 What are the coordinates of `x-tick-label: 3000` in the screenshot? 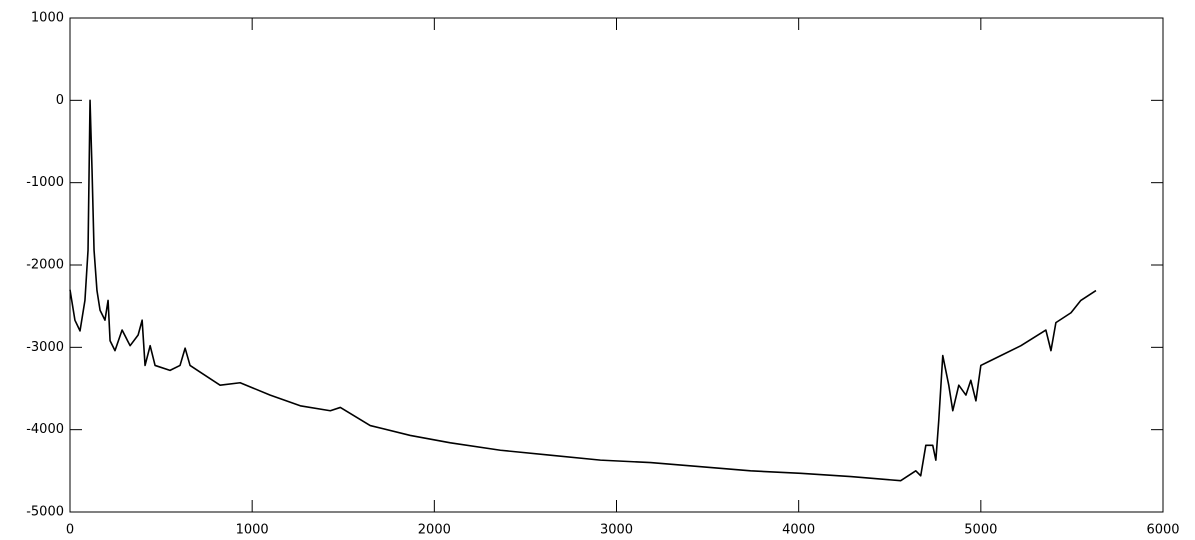 It's located at (616, 530).